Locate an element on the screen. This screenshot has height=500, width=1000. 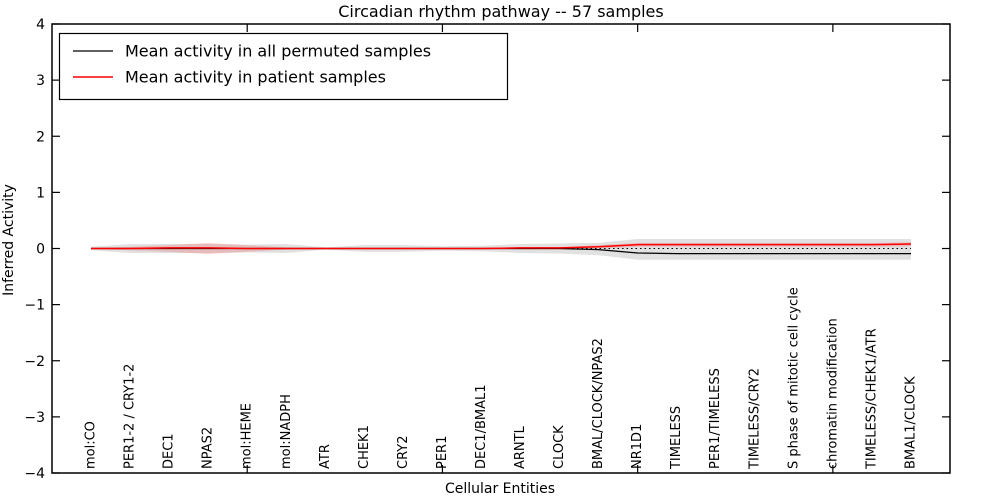
x-category-label: DEC1/BMAL1 is located at coordinates (481, 427).